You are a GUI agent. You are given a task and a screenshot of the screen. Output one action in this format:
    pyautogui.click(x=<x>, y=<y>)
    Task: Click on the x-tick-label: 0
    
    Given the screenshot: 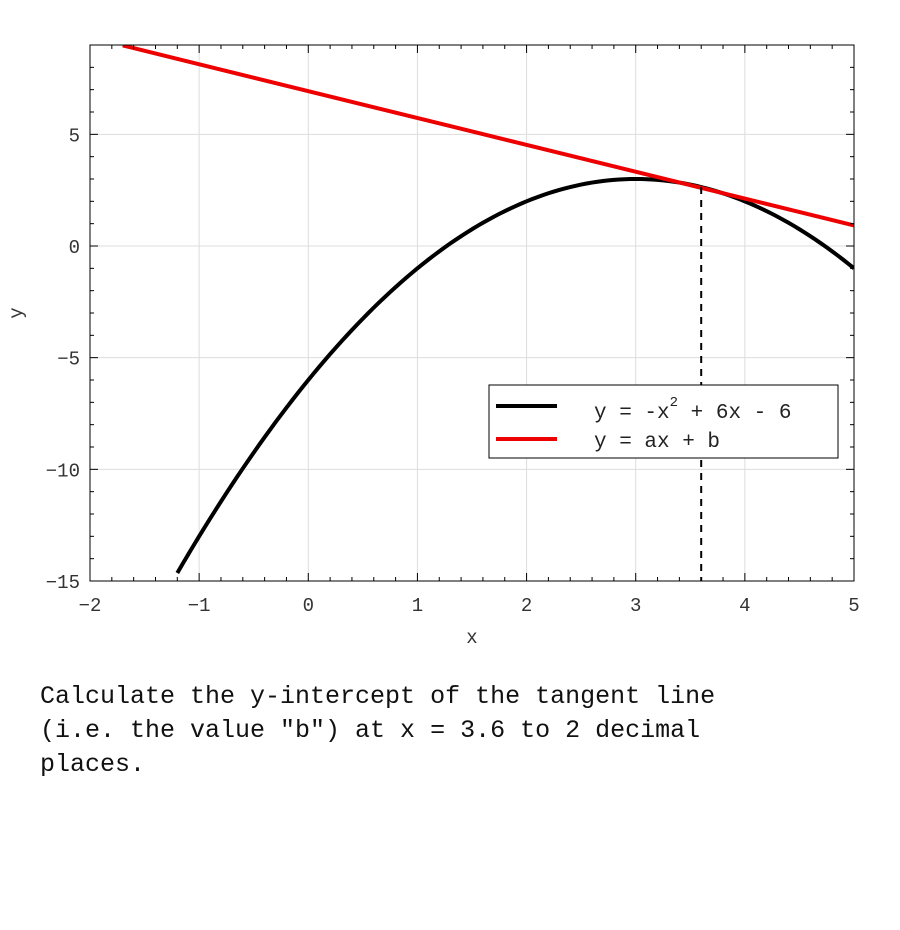 What is the action you would take?
    pyautogui.click(x=308, y=606)
    